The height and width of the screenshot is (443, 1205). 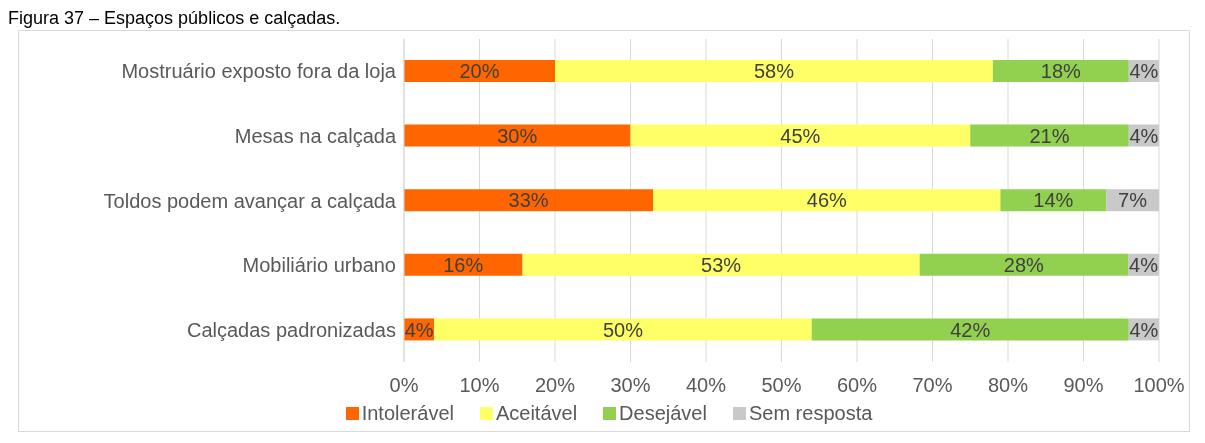 What do you see at coordinates (479, 385) in the screenshot?
I see `x-tick-label: 10%` at bounding box center [479, 385].